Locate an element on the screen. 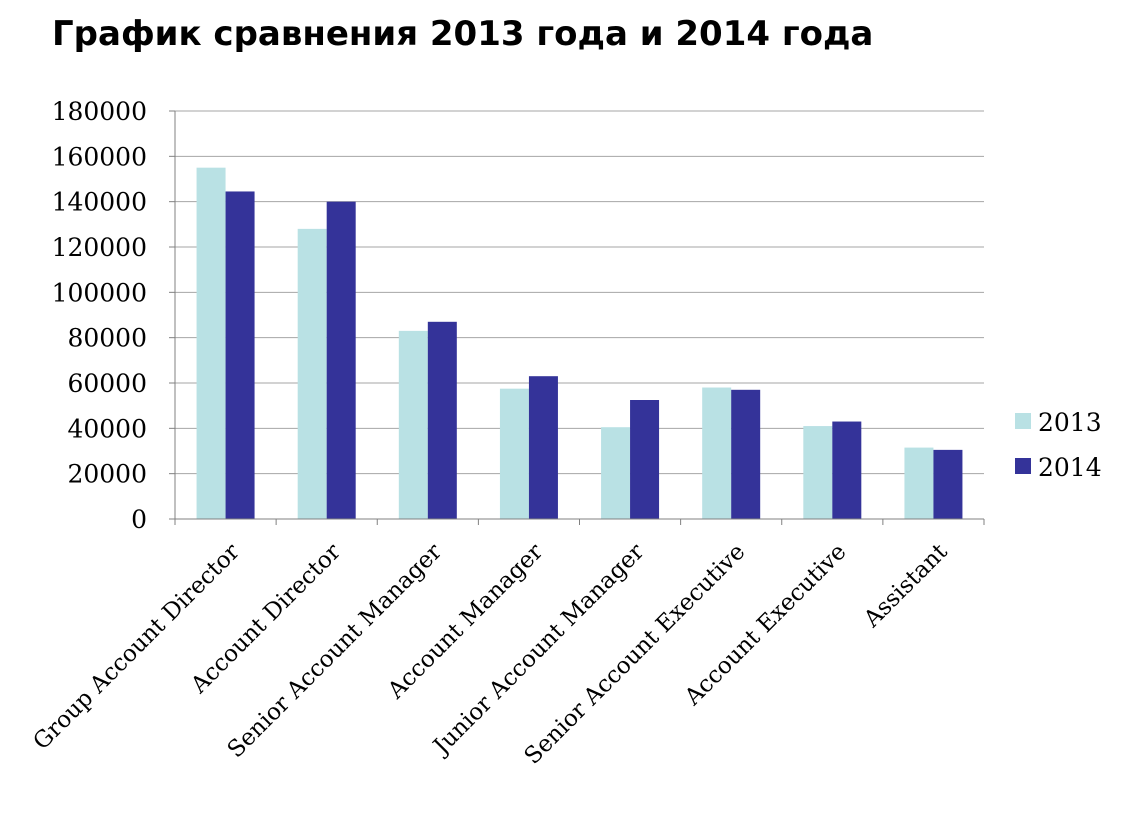 The height and width of the screenshot is (837, 1142). y-tick-label: 160000 is located at coordinates (99, 156).